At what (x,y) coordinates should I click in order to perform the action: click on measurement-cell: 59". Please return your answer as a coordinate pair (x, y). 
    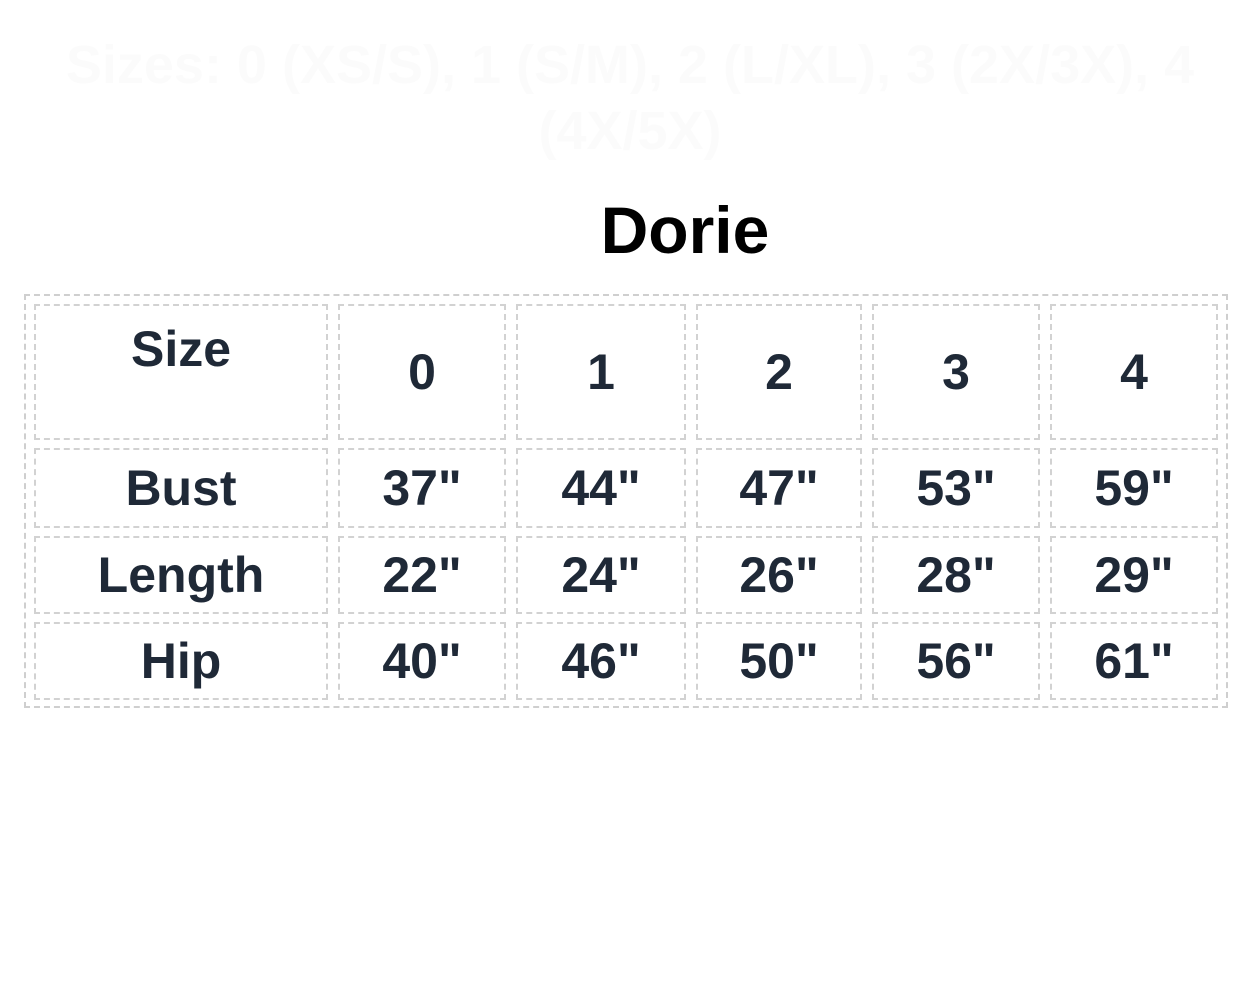
    Looking at the image, I should click on (1134, 488).